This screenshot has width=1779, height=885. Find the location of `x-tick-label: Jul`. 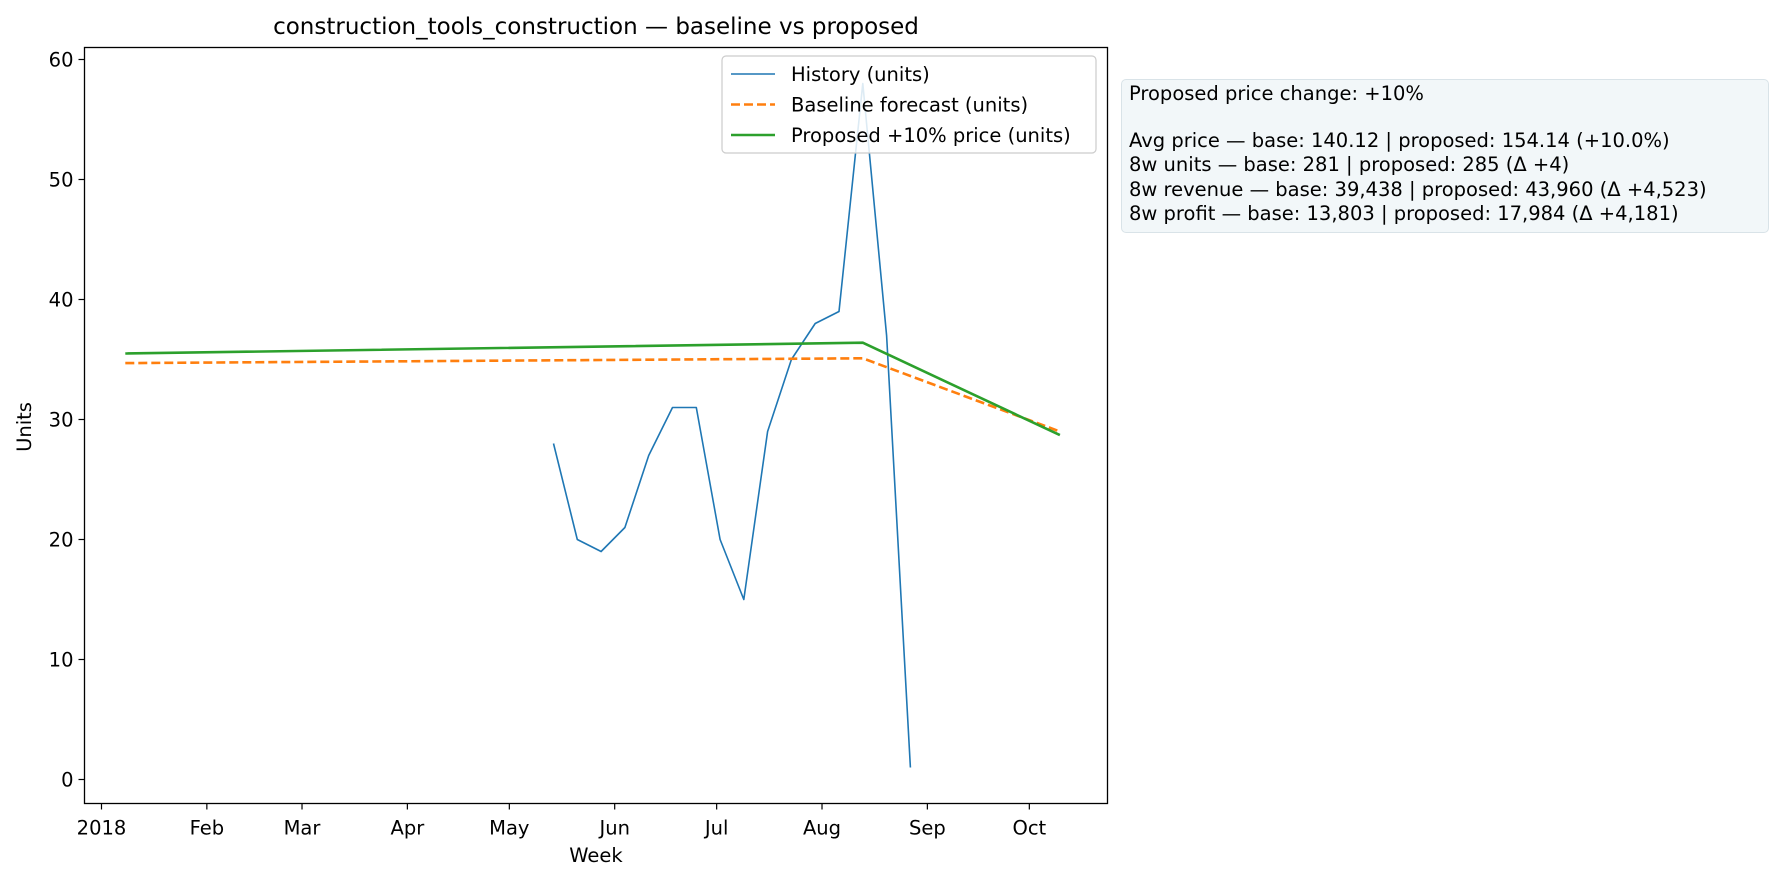

x-tick-label: Jul is located at coordinates (716, 828).